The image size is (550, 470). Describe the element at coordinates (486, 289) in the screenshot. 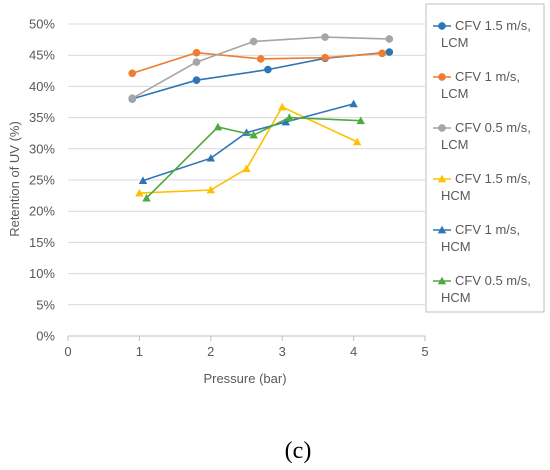

I see `legend-label: CFV 0.5 m/s, HCM` at that location.